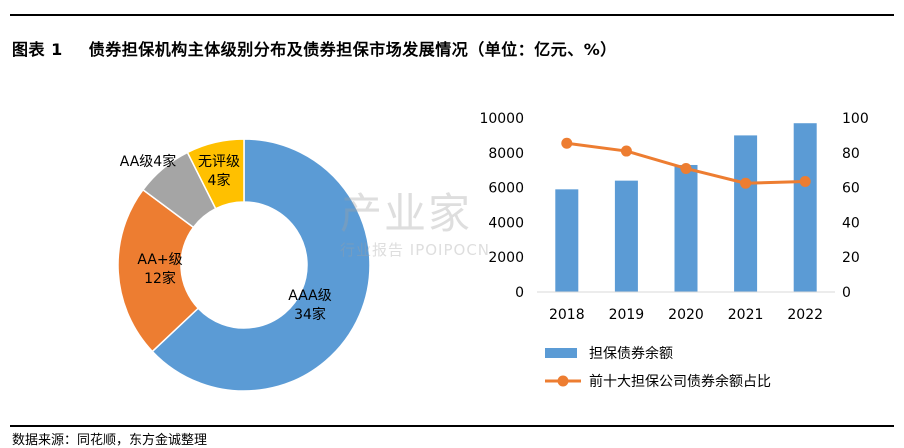 The image size is (904, 448). I want to click on y-right-tick-1: 20, so click(851, 258).